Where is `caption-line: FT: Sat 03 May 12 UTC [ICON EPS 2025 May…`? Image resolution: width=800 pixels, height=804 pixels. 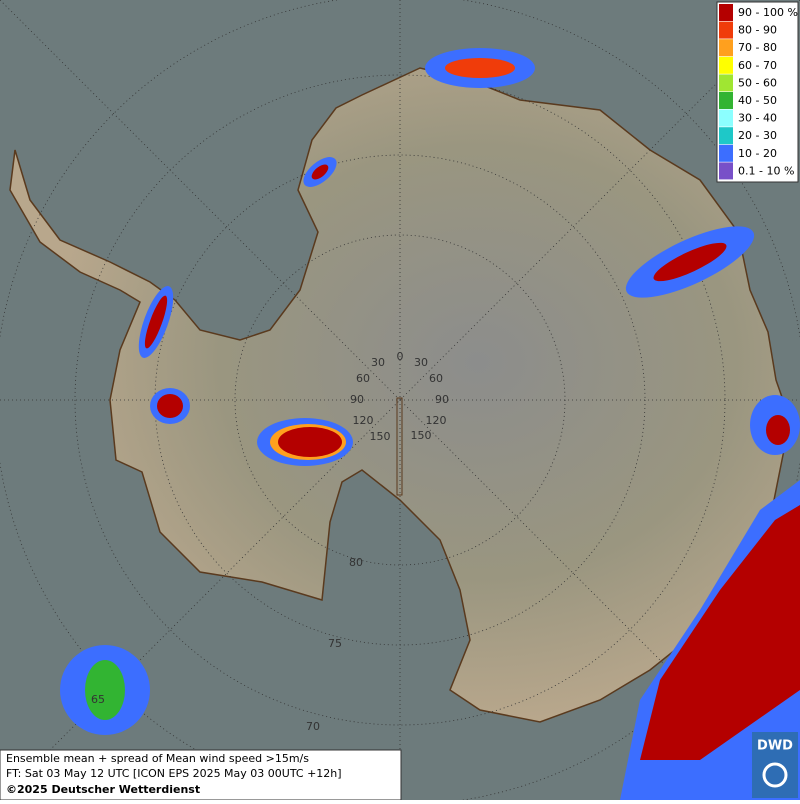
caption-line: FT: Sat 03 May 12 UTC [ICON EPS 2025 May… is located at coordinates (174, 773).